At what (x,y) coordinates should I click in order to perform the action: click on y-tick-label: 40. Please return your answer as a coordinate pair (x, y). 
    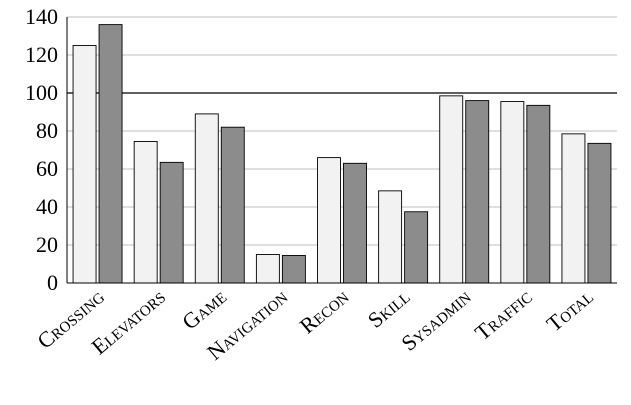
    Looking at the image, I should click on (47, 206).